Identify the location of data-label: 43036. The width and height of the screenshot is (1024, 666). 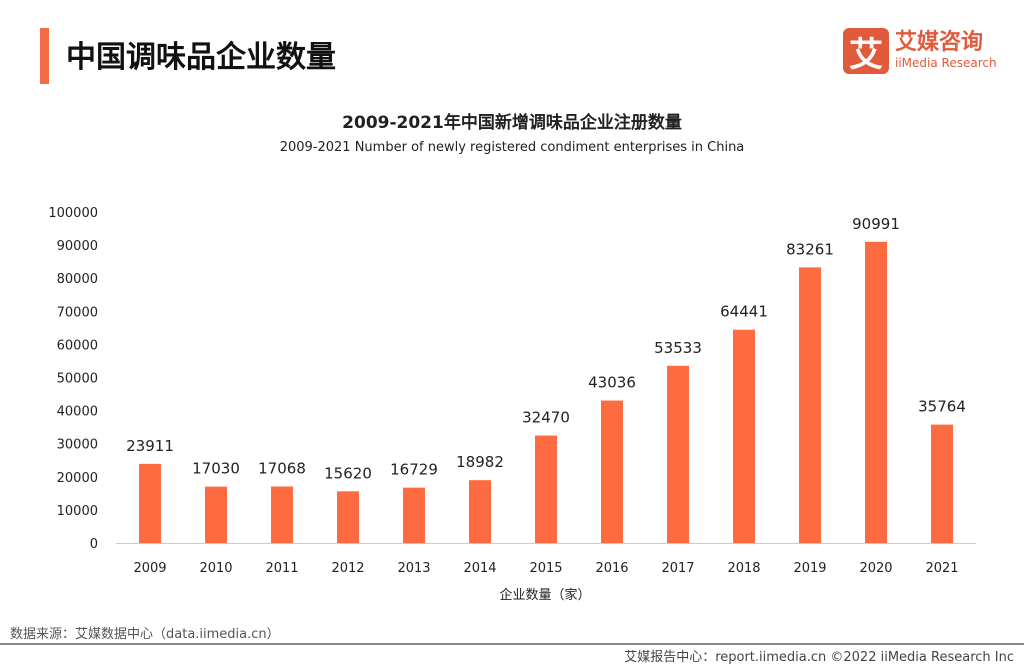
(612, 383).